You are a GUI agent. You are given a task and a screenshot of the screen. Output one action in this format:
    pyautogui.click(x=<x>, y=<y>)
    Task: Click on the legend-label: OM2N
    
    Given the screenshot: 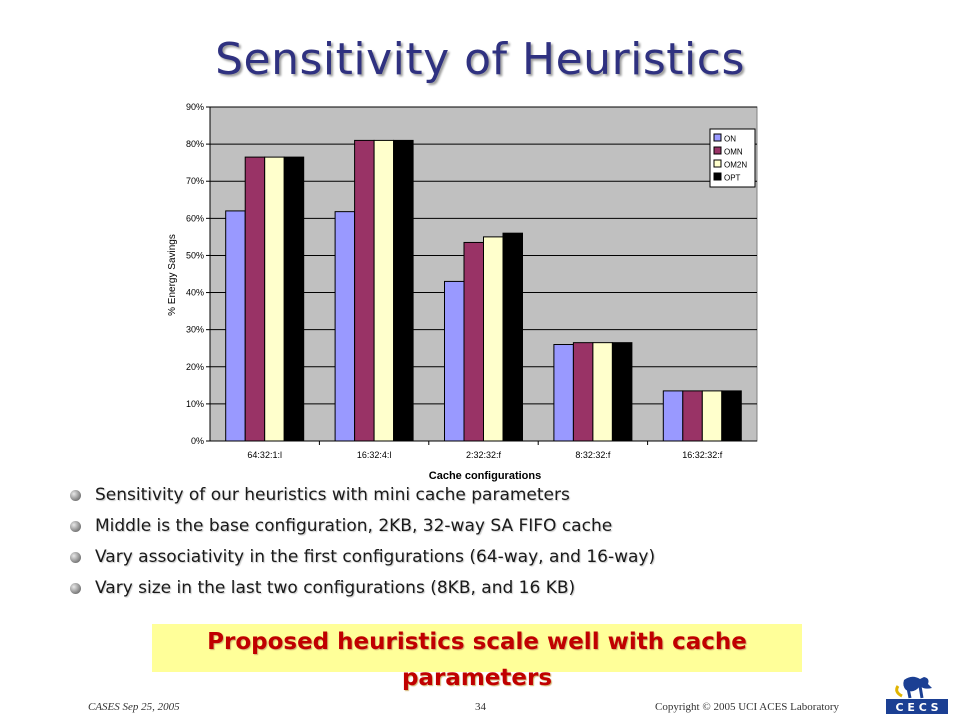 What is the action you would take?
    pyautogui.click(x=735, y=165)
    